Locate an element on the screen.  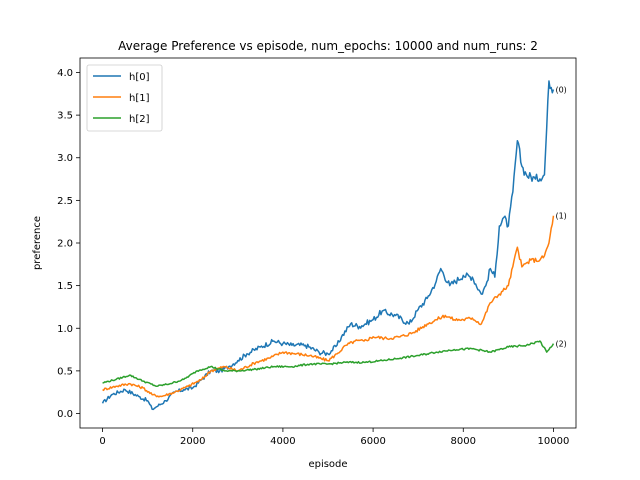
x-tick-label: 8000 is located at coordinates (463, 441).